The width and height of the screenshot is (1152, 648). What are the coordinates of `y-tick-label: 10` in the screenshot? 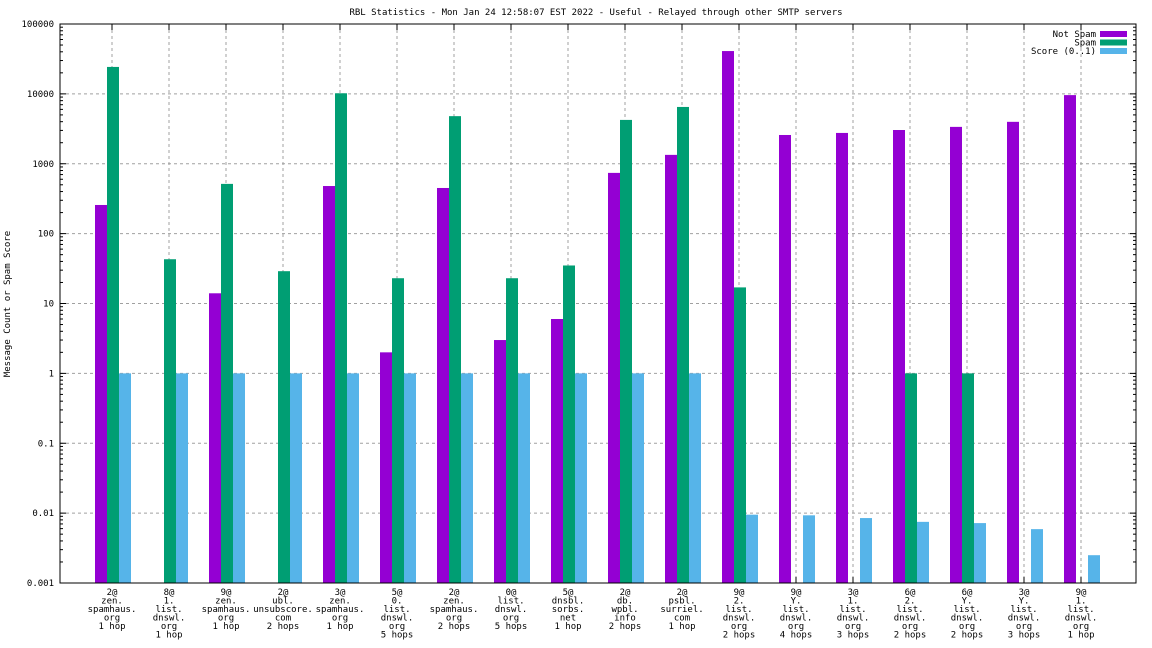 It's located at (48, 305).